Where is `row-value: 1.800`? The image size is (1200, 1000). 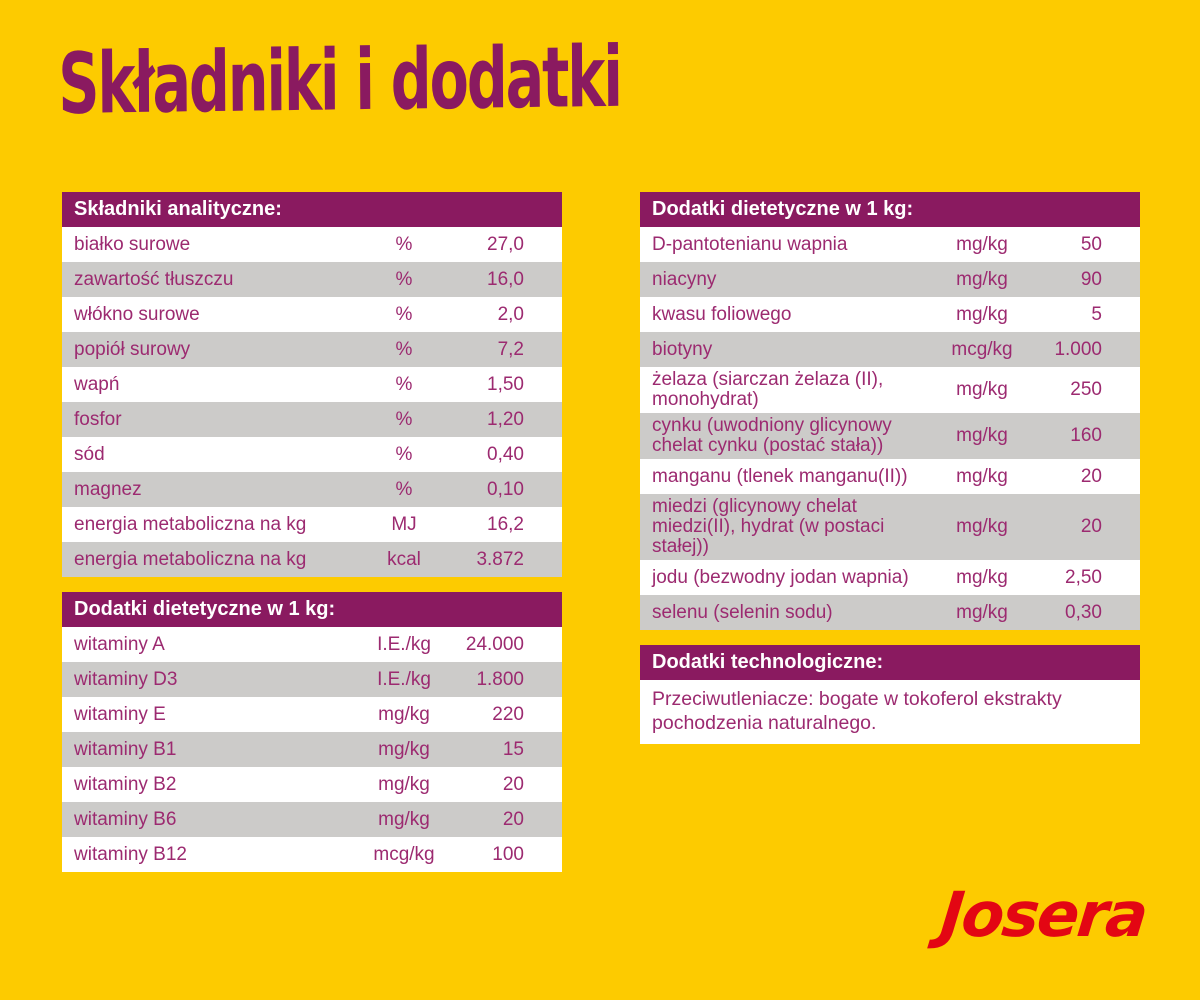 row-value: 1.800 is located at coordinates (500, 679).